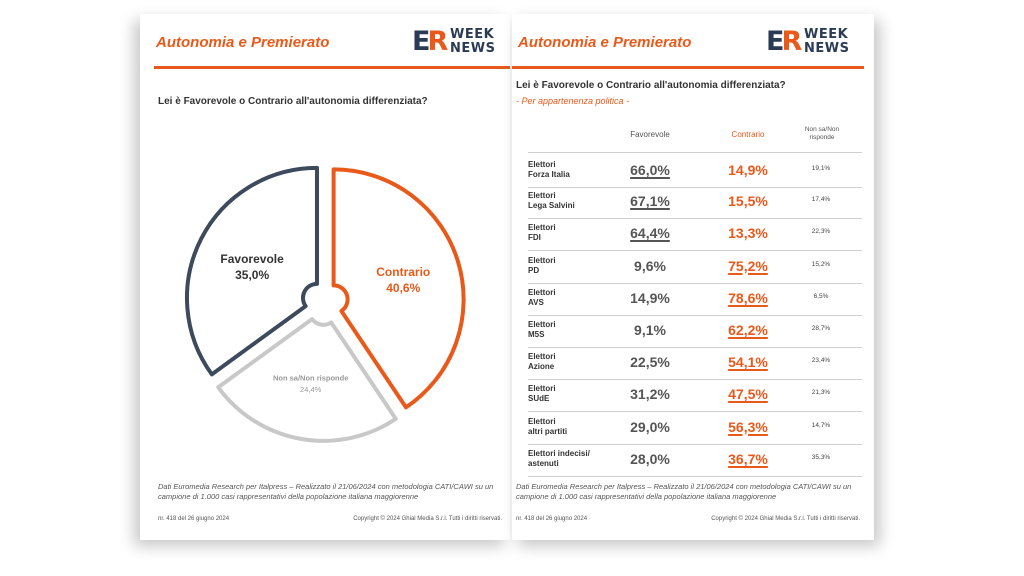 The width and height of the screenshot is (1024, 576). Describe the element at coordinates (821, 393) in the screenshot. I see `non-sa-value: 21,3%` at that location.